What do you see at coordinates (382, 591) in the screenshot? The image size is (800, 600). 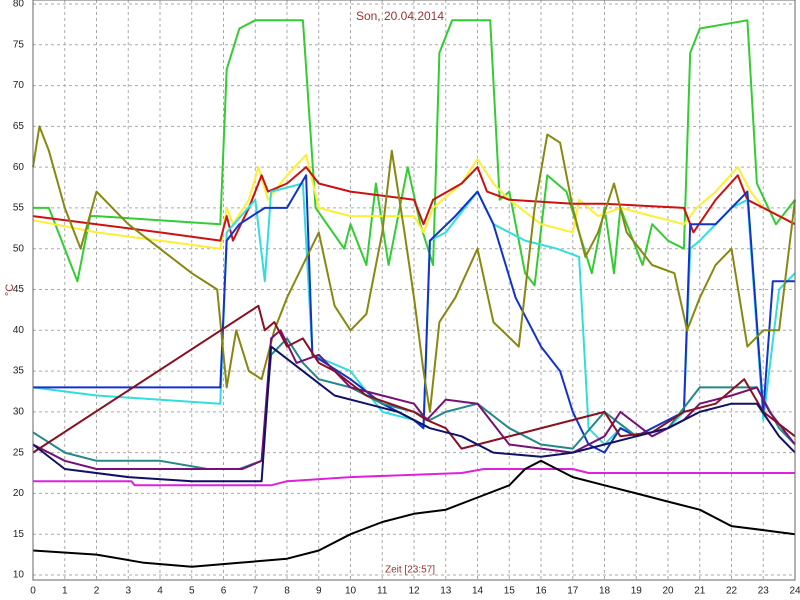 I see `x-tick-label: 11` at bounding box center [382, 591].